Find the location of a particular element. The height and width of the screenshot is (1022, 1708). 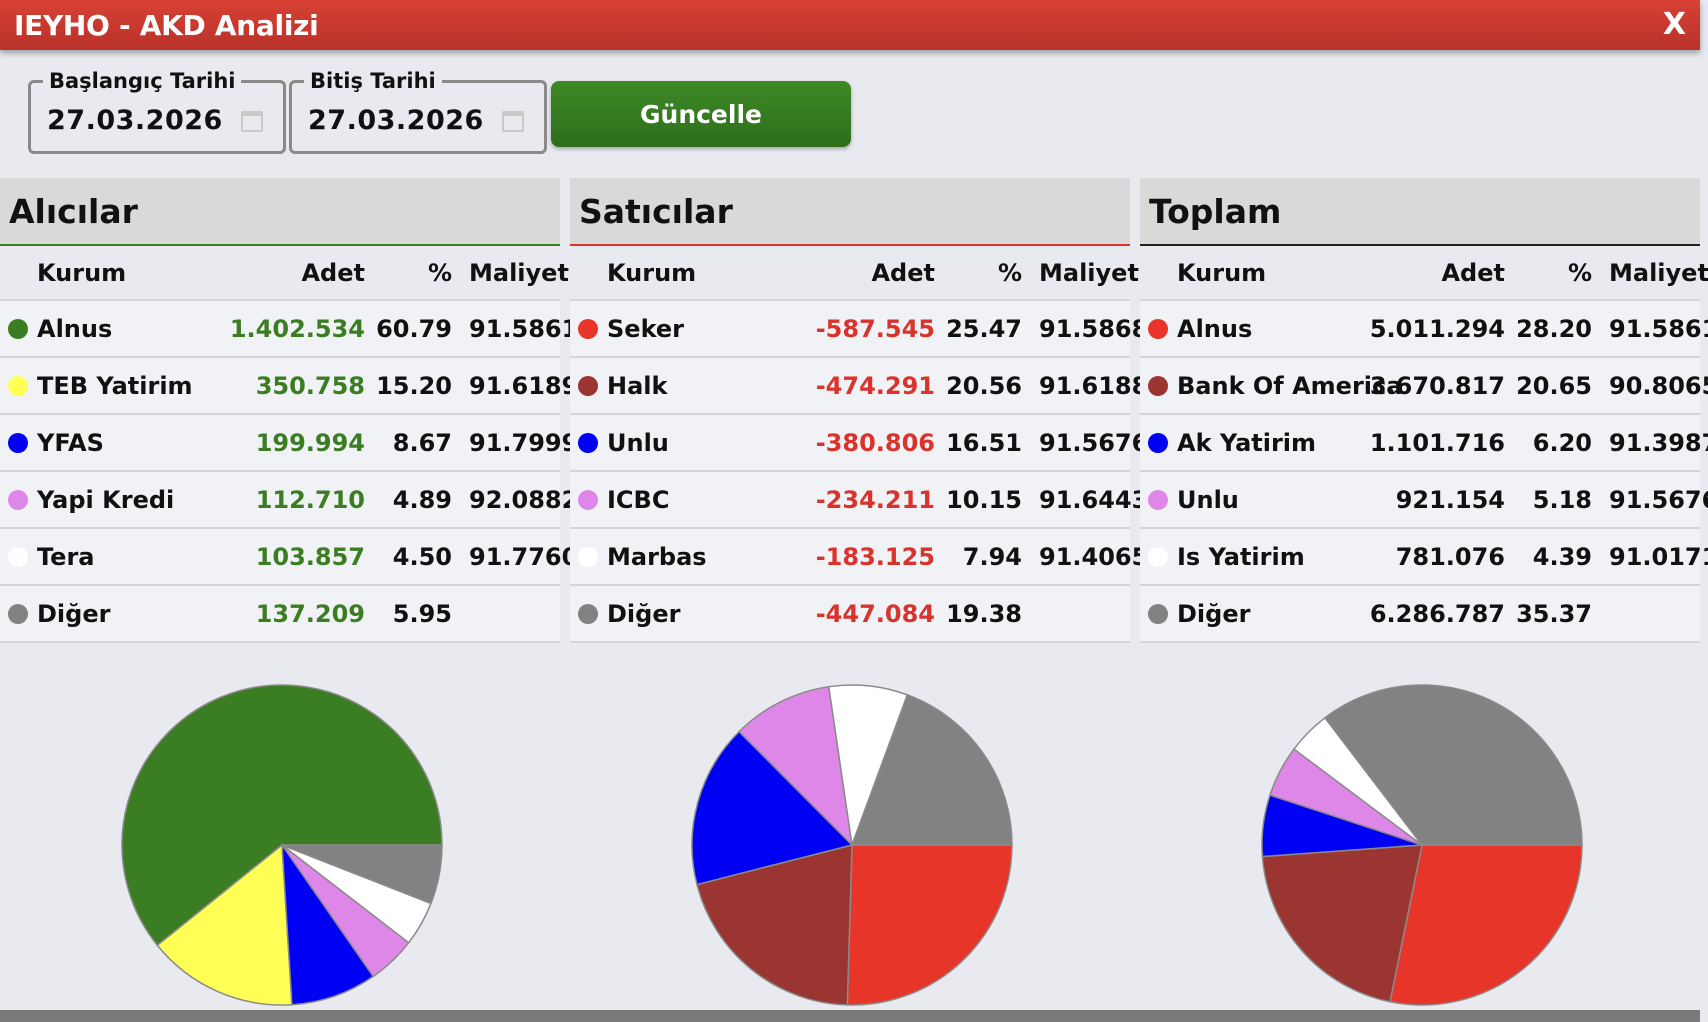

table-row: Marbas -183.125 7.94 91.4065 is located at coordinates (859, 557).